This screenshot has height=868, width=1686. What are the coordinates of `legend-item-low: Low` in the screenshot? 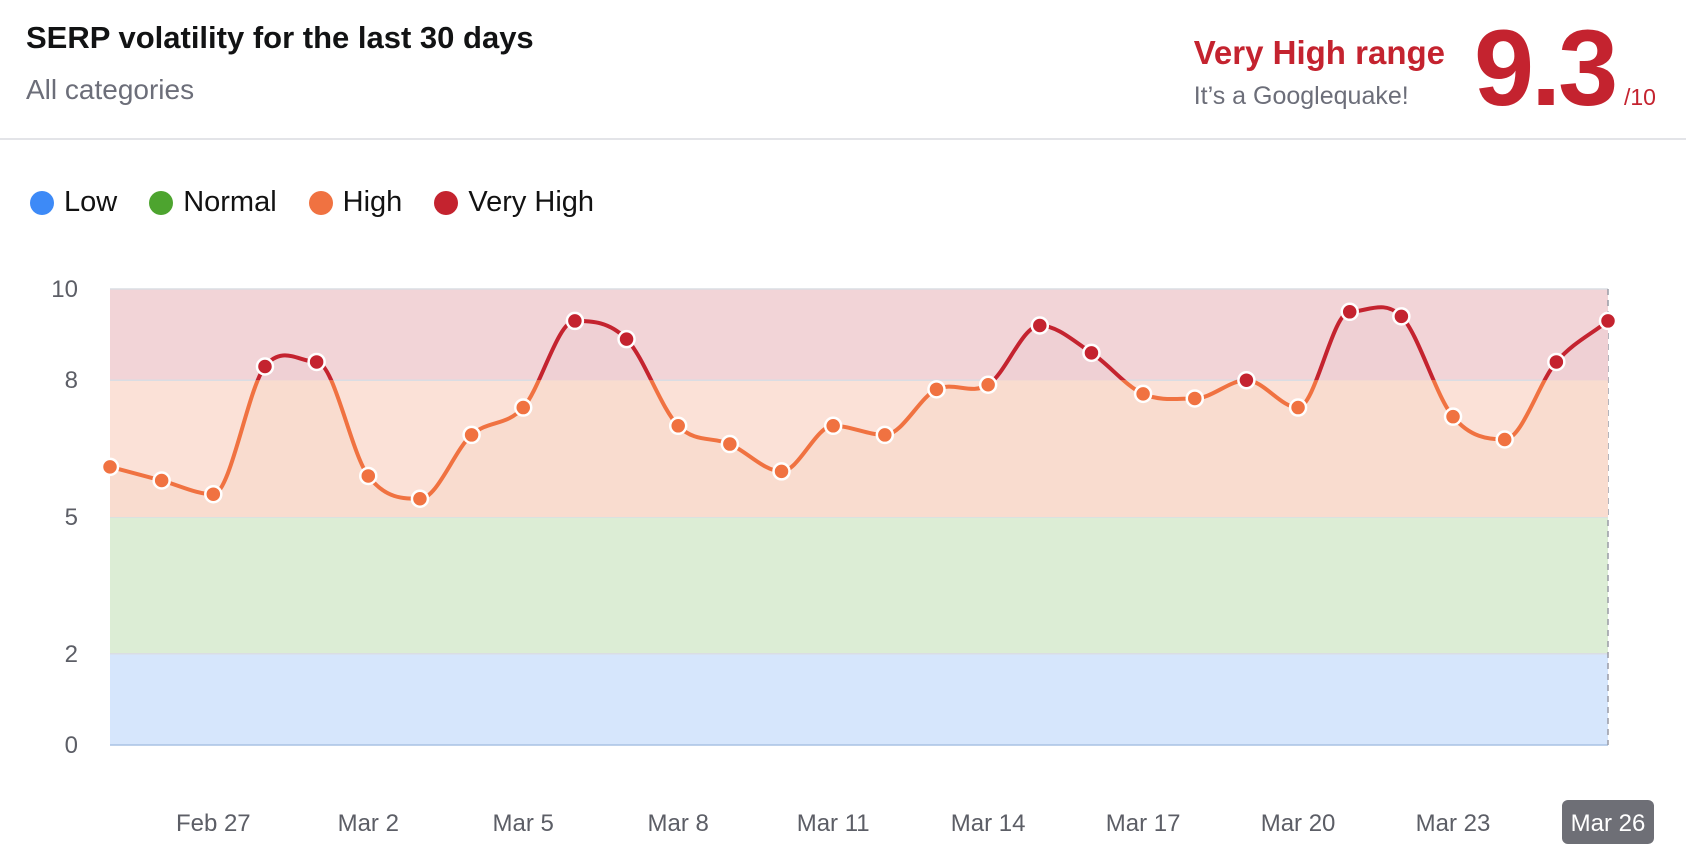 It's located at (73, 202).